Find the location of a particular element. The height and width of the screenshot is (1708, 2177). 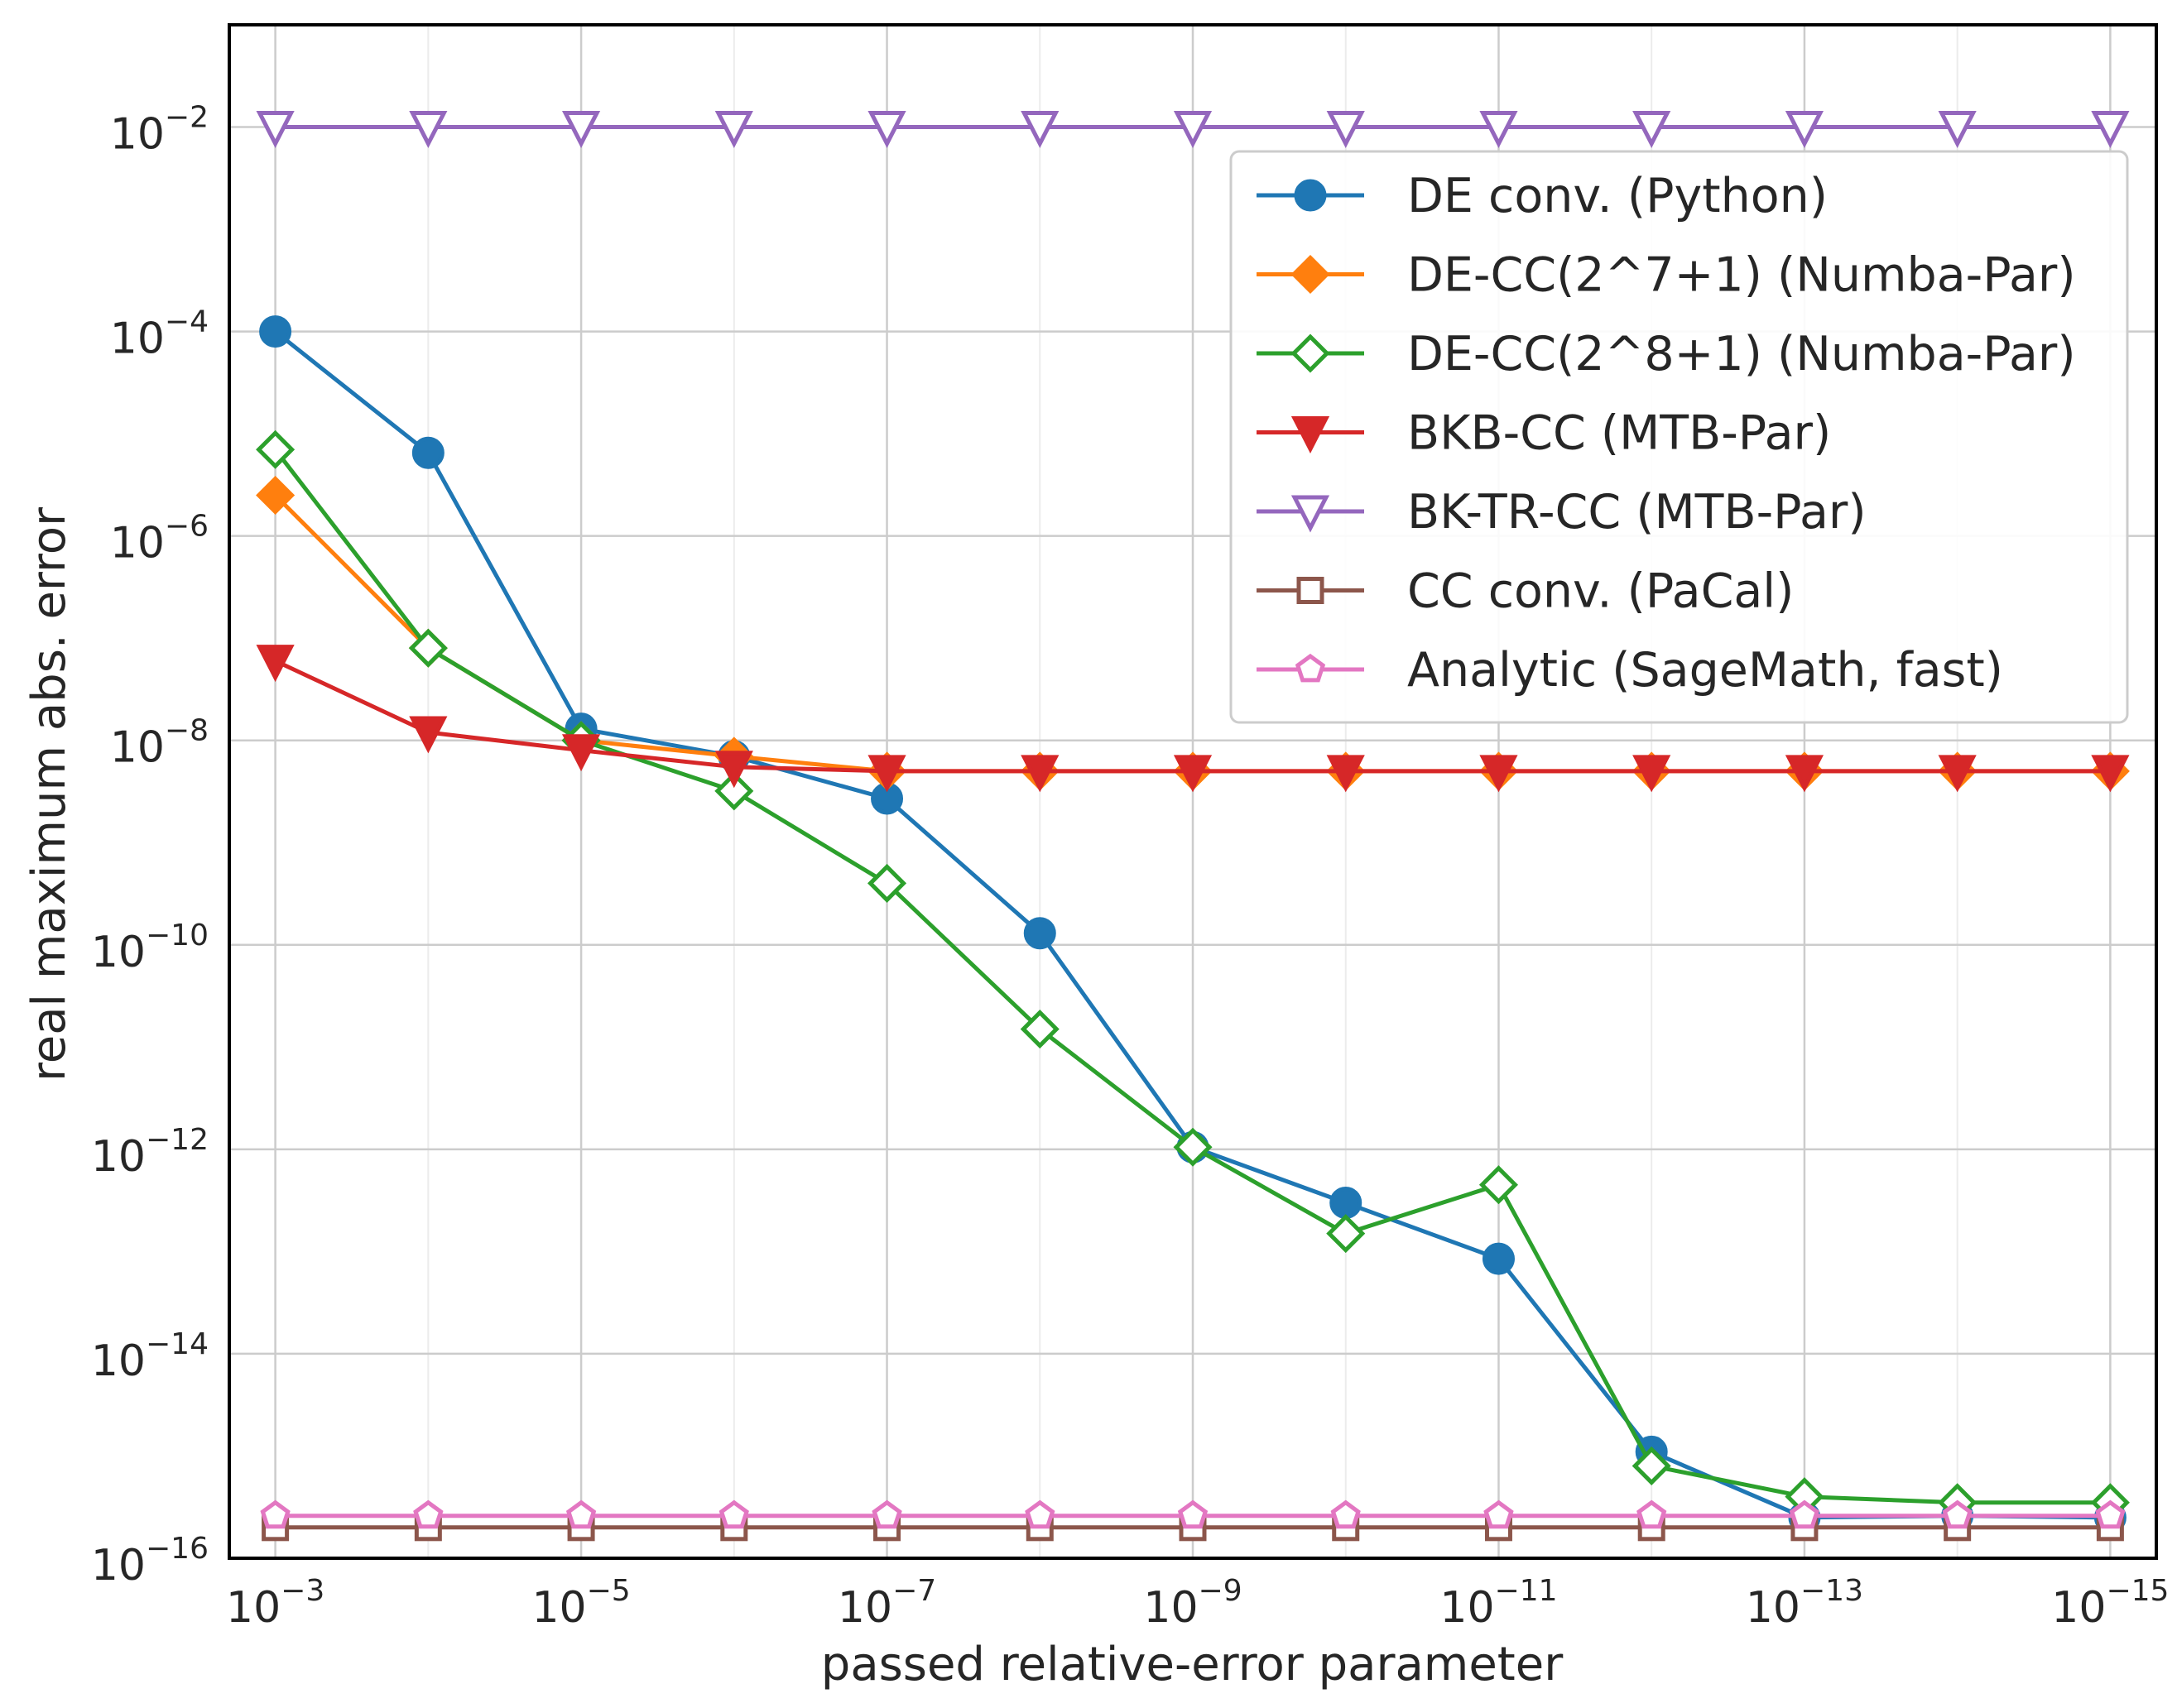

x-tick-label: 10⁻¹¹ is located at coordinates (1498, 1603).